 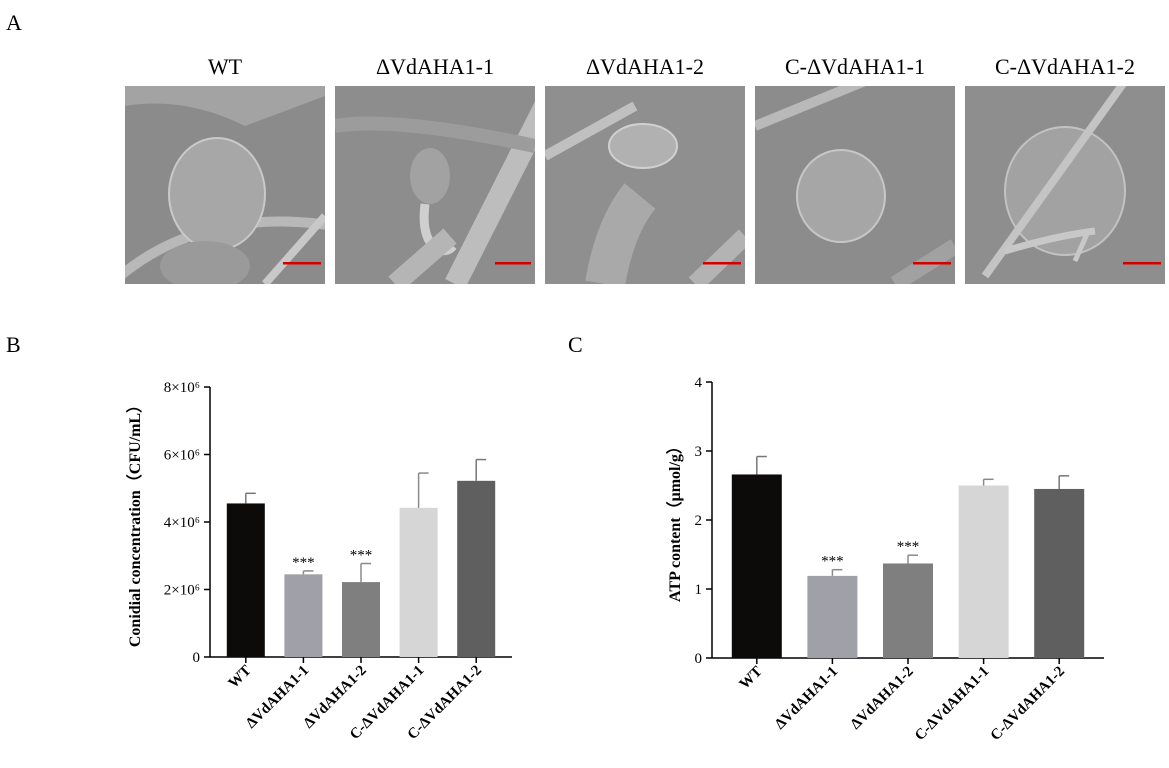 What do you see at coordinates (13, 344) in the screenshot?
I see `panel-label-b: B` at bounding box center [13, 344].